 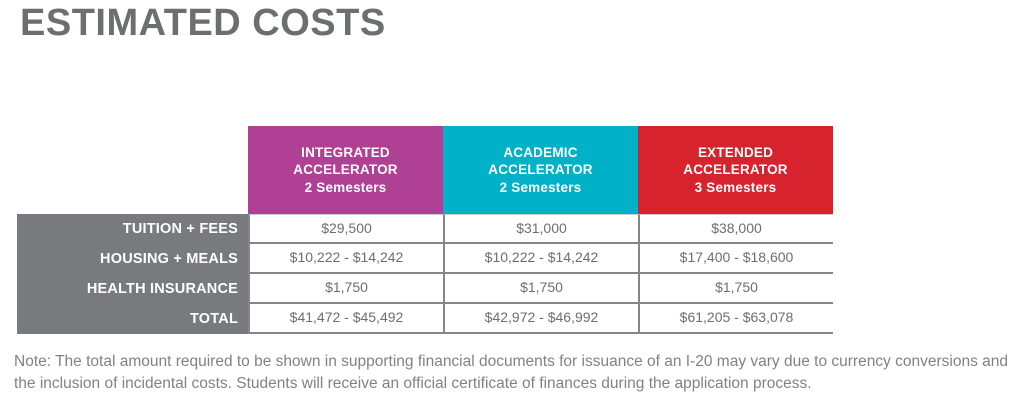 I want to click on column-header-integrated-accelerator: INTEGRATED ACCELERATOR 2 Semesters, so click(x=345, y=170).